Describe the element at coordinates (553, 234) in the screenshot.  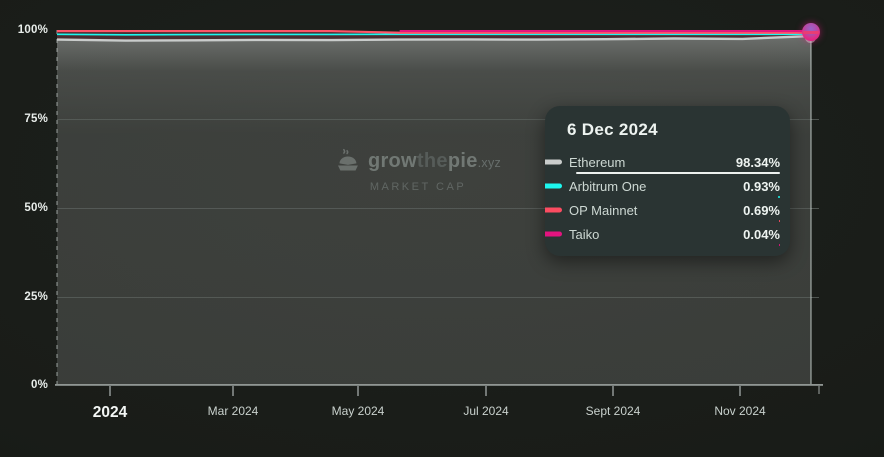
I see `taiko-color-pill` at that location.